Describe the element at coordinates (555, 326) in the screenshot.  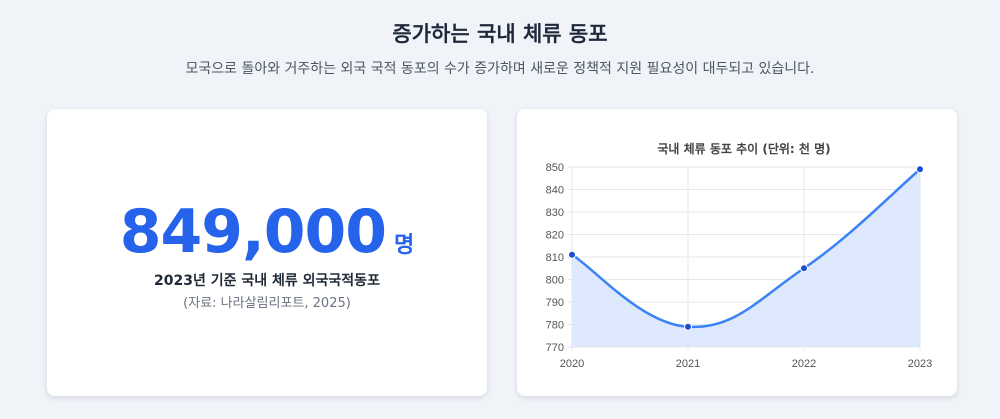
I see `y-tick-label: 780` at that location.